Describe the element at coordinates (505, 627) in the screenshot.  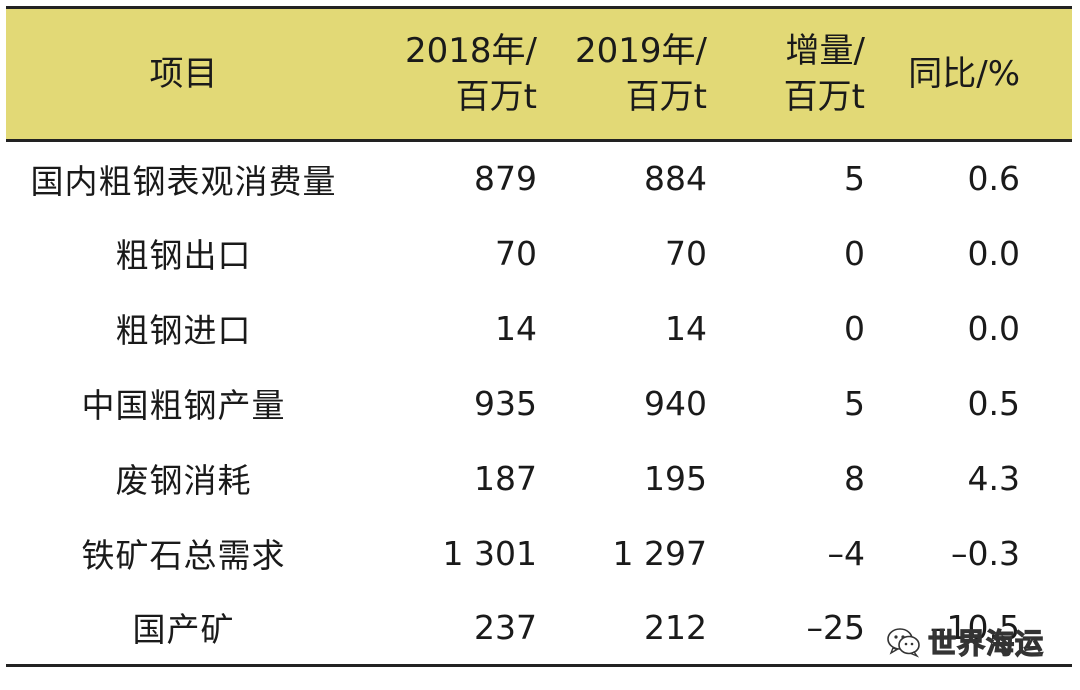
I see `row-value-2018: 237` at that location.